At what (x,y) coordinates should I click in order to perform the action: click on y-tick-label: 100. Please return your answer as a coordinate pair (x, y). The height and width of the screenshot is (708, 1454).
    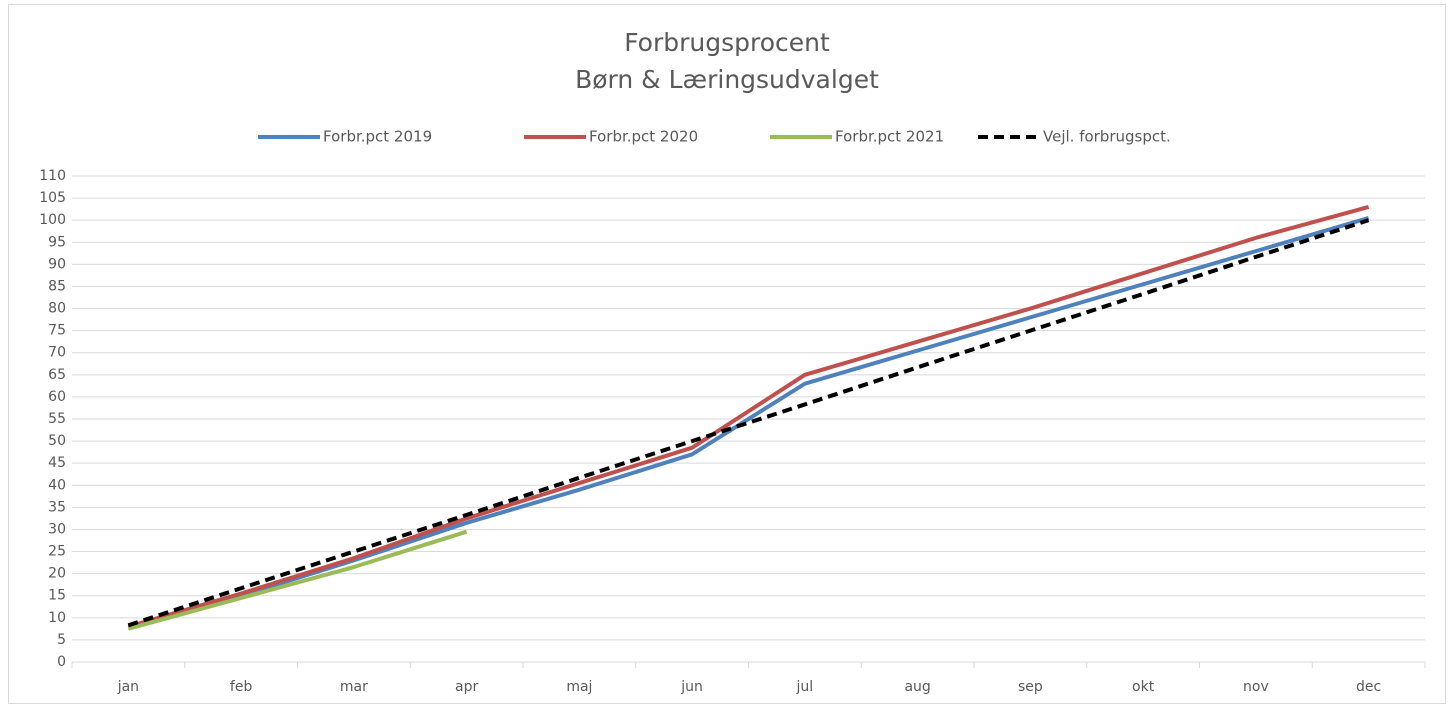
    Looking at the image, I should click on (52, 220).